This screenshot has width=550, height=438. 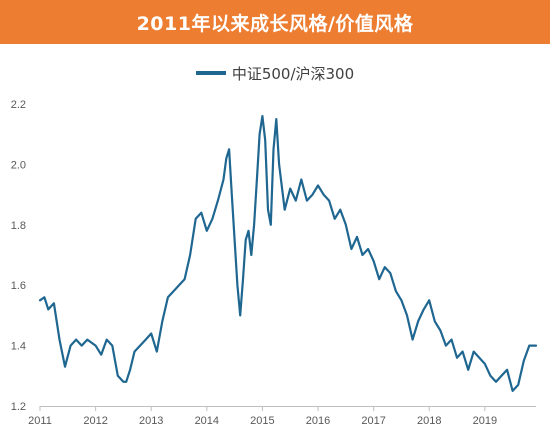 I want to click on x-tick-label: 2012, so click(x=95, y=421).